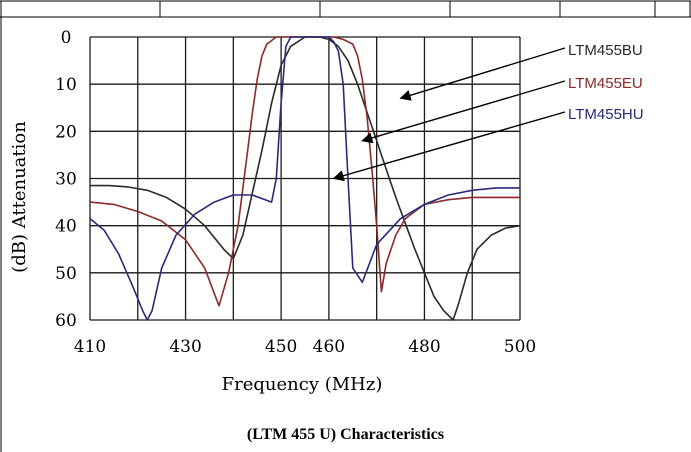  Describe the element at coordinates (329, 347) in the screenshot. I see `x-tick-label: 460` at that location.